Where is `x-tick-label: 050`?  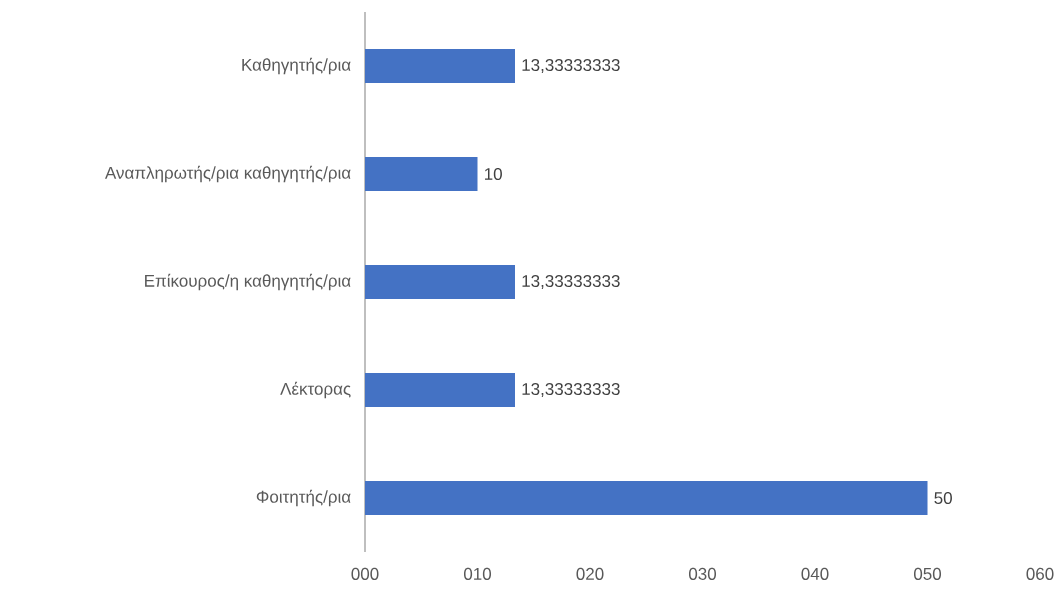
x-tick-label: 050 is located at coordinates (927, 573).